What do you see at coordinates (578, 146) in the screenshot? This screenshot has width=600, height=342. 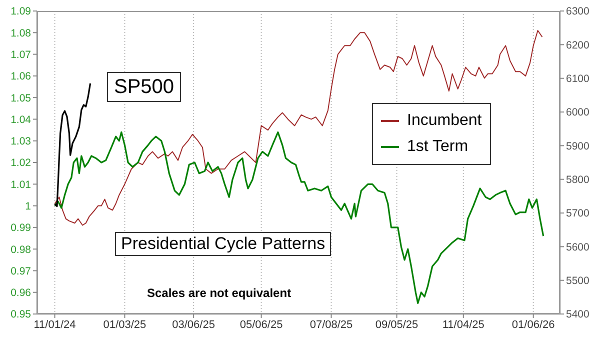 I see `y2-tick-label: 5900` at bounding box center [578, 146].